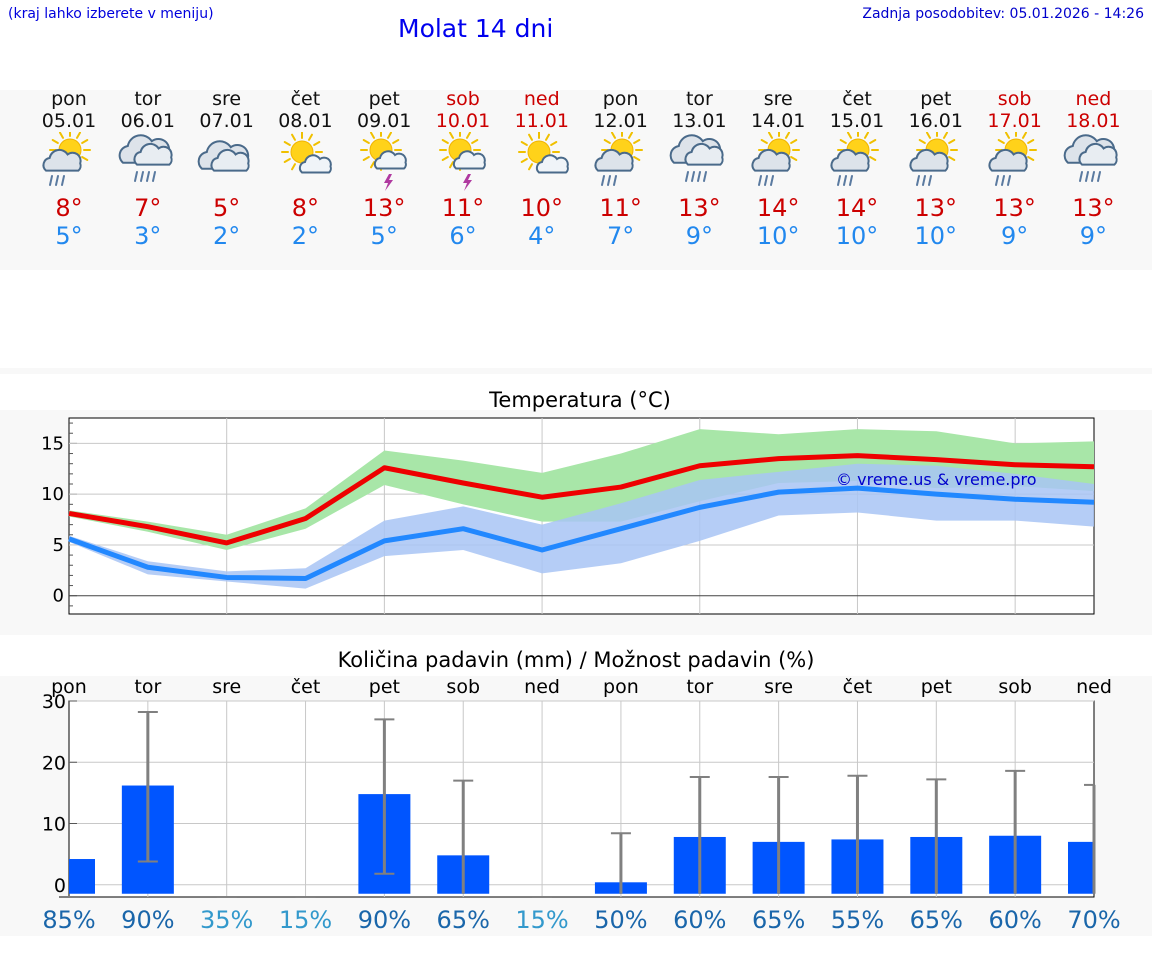 Image resolution: width=1152 pixels, height=975 pixels. Describe the element at coordinates (54, 702) in the screenshot. I see `y-tick-label: 30` at that location.